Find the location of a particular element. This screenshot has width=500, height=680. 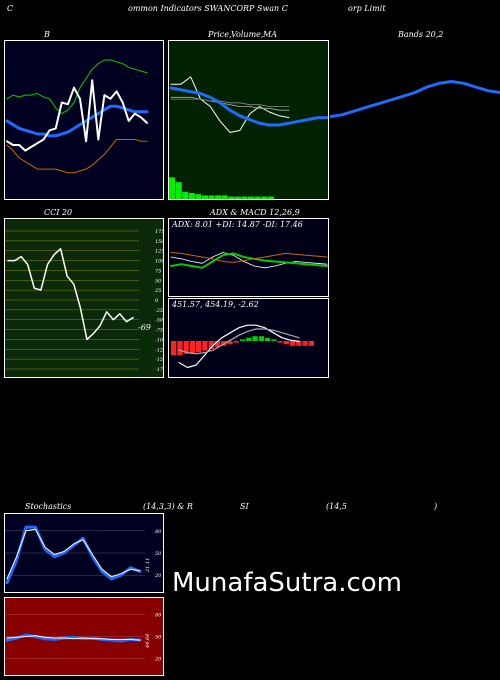

watermark: MunafaSutra.com is located at coordinates (287, 583).